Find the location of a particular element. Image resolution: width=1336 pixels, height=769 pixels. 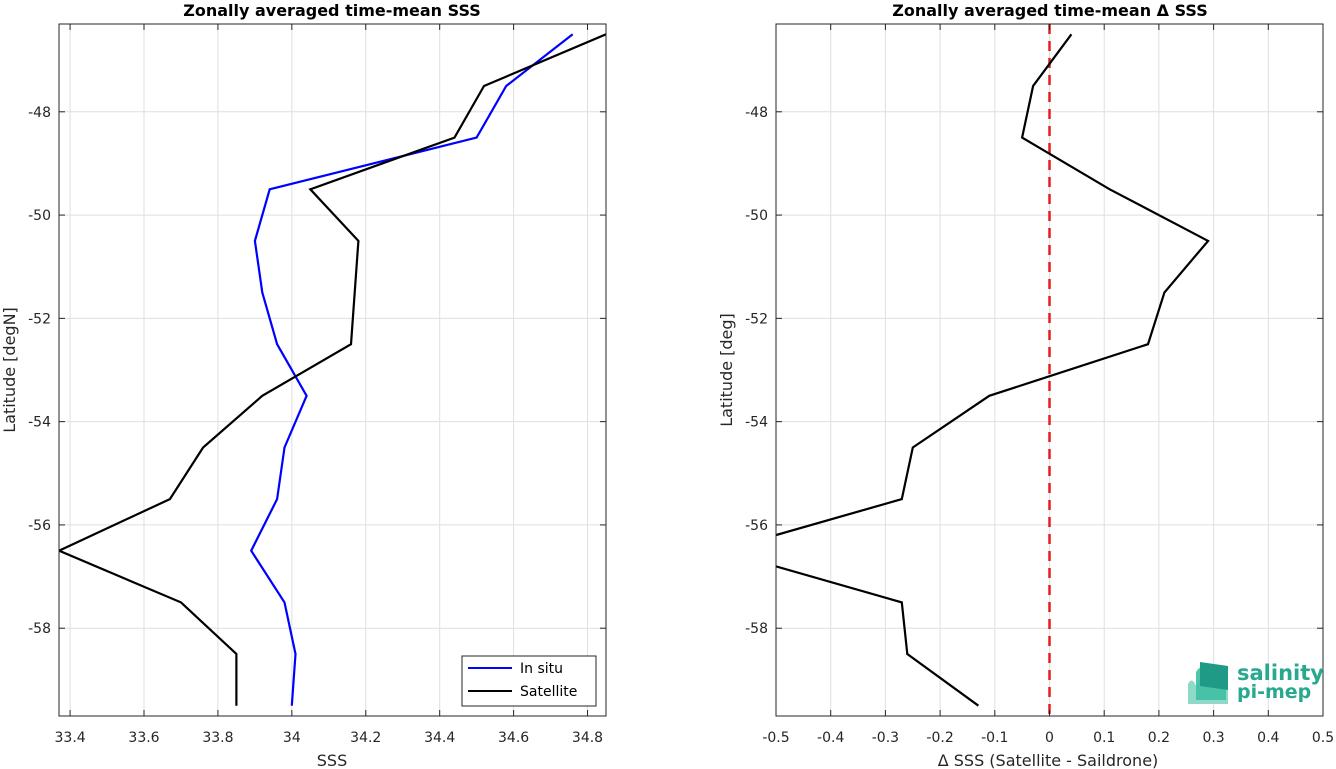

left-x-tick-label-33-8: 33.8 is located at coordinates (217, 738).